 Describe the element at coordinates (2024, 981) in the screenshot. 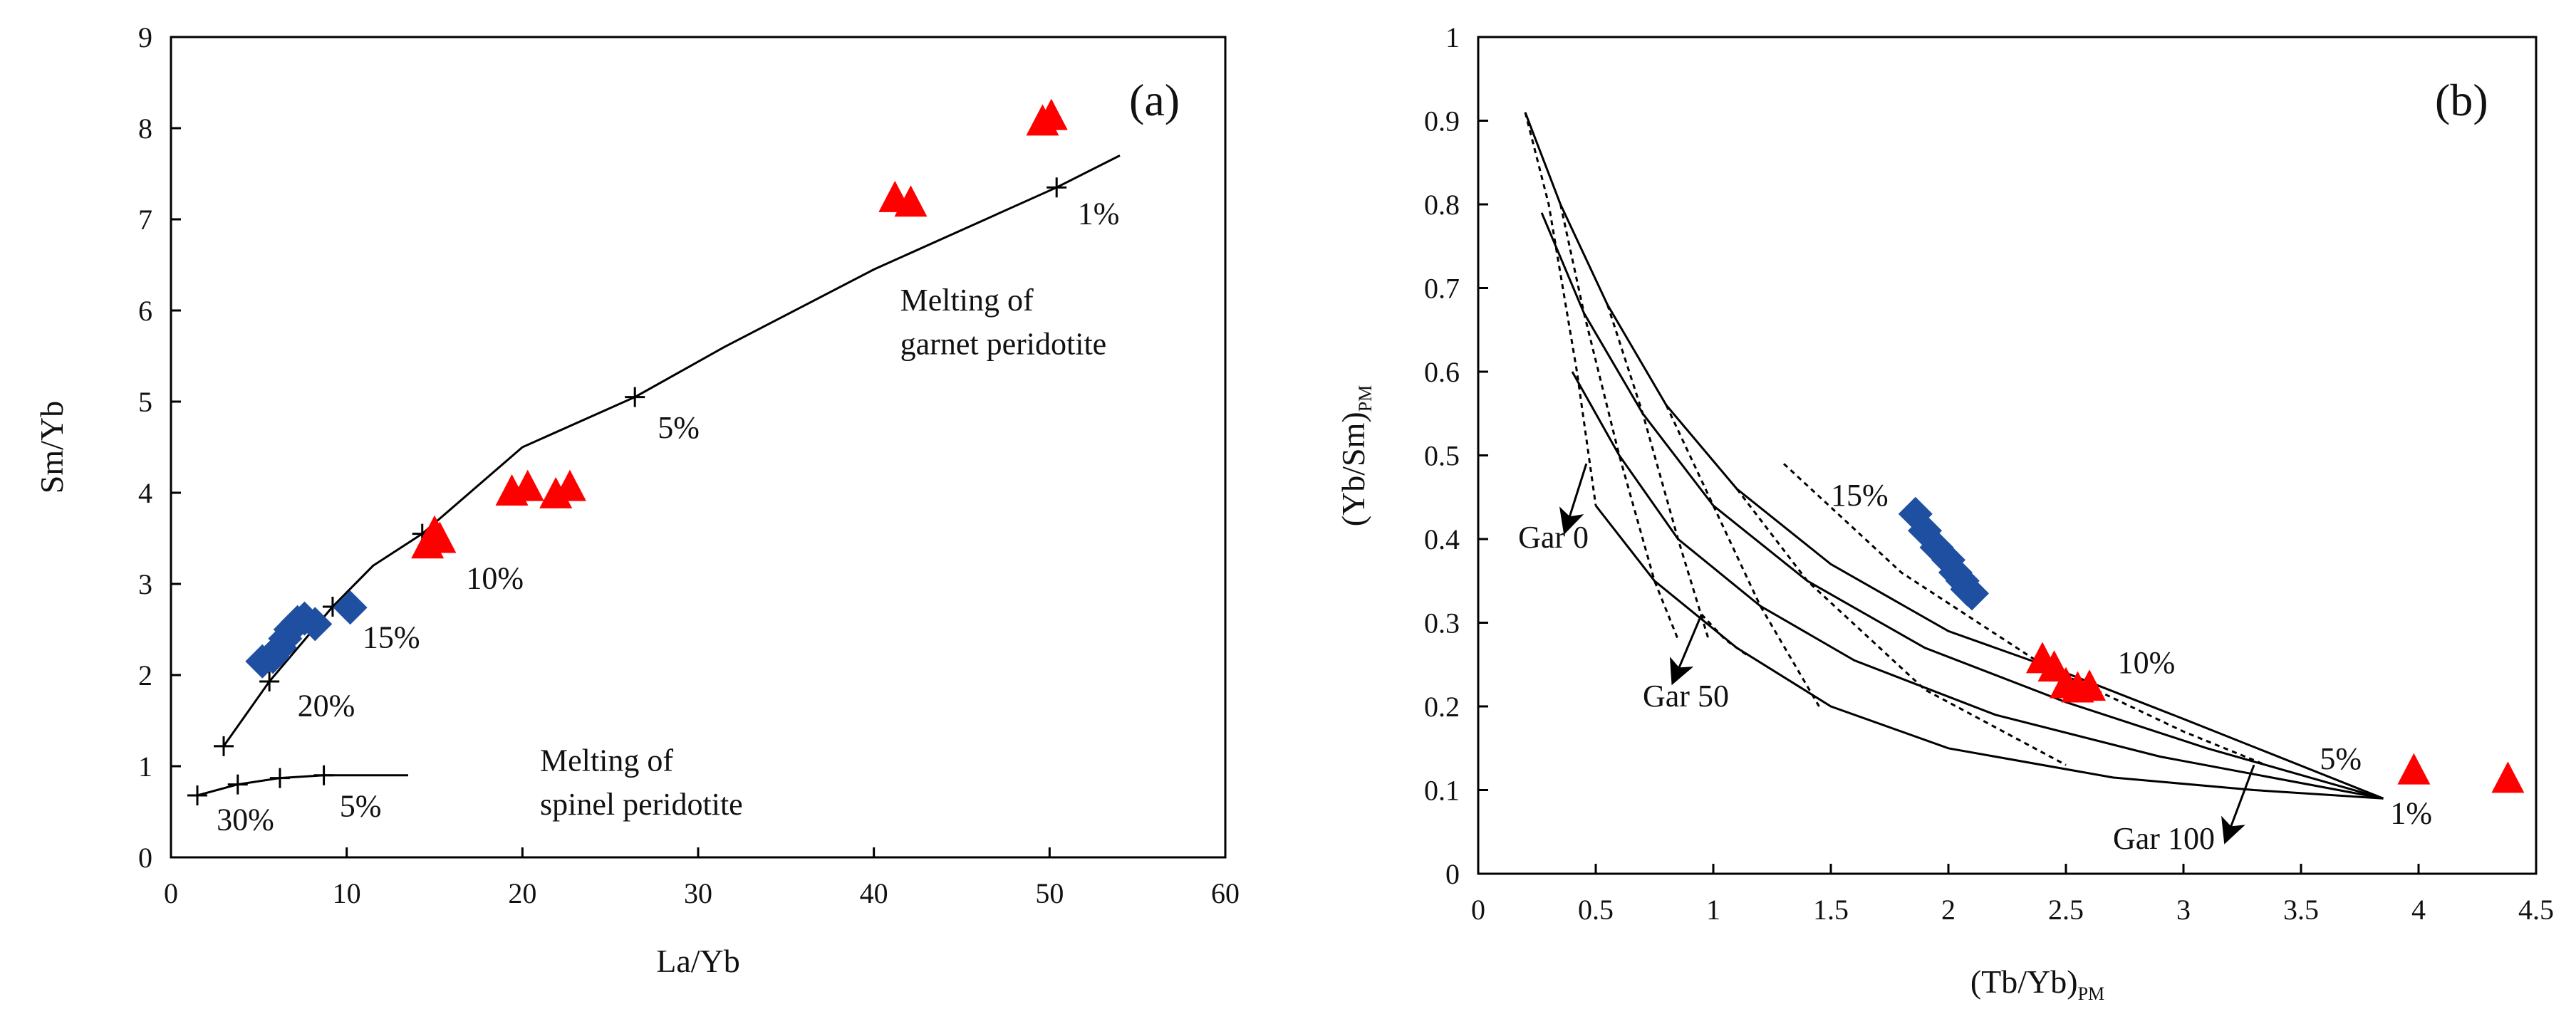

I see `panel-b-x-axis-title-main: (Tb/Yb)` at that location.